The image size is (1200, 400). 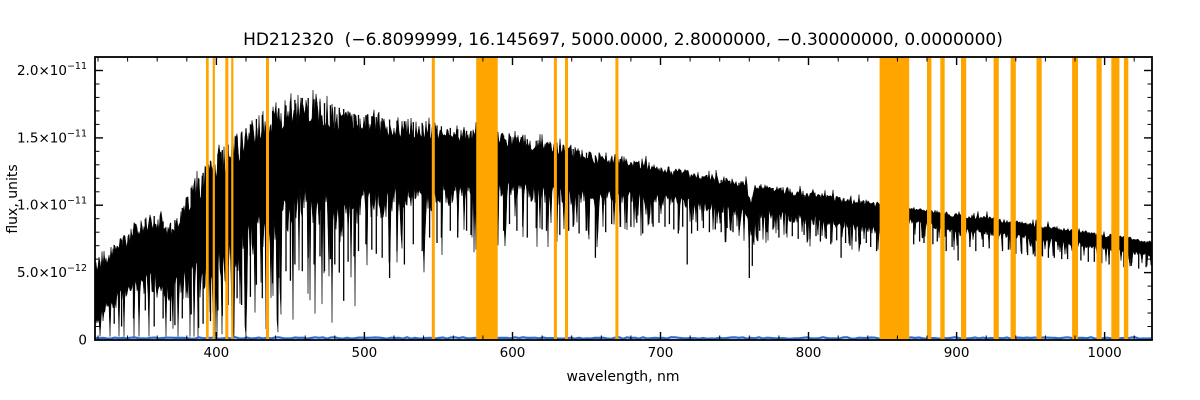 I want to click on error-series-layer, so click(x=623, y=338).